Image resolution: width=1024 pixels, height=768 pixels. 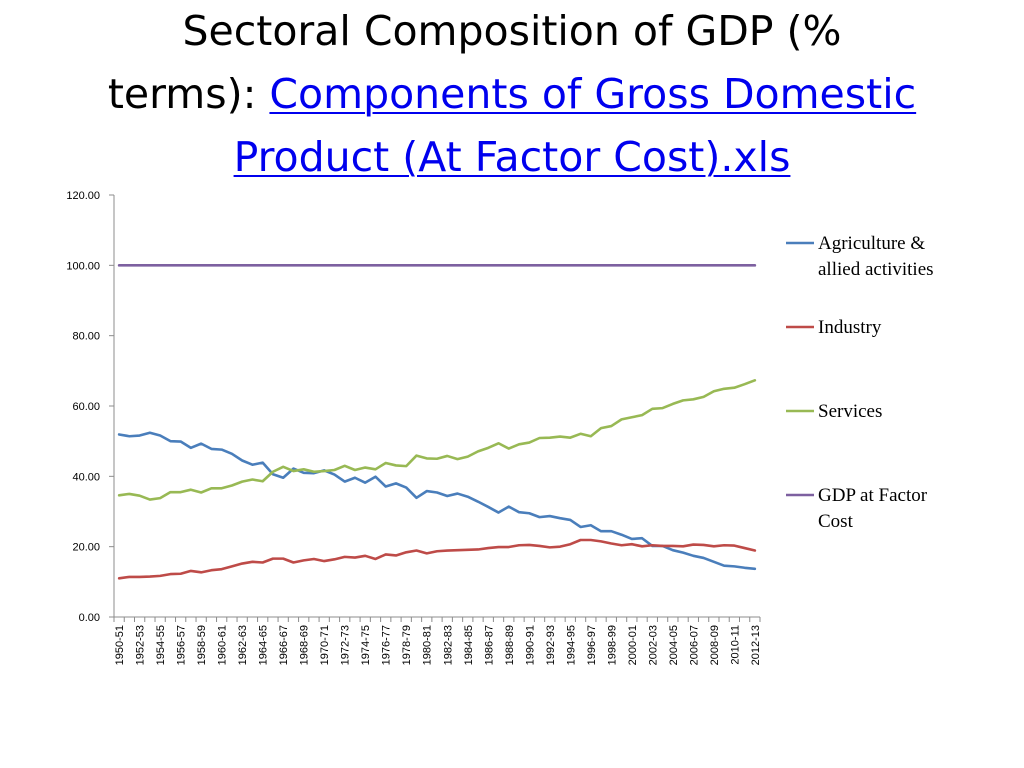 What do you see at coordinates (305, 645) in the screenshot?
I see `x-tick-label: 1968-69` at bounding box center [305, 645].